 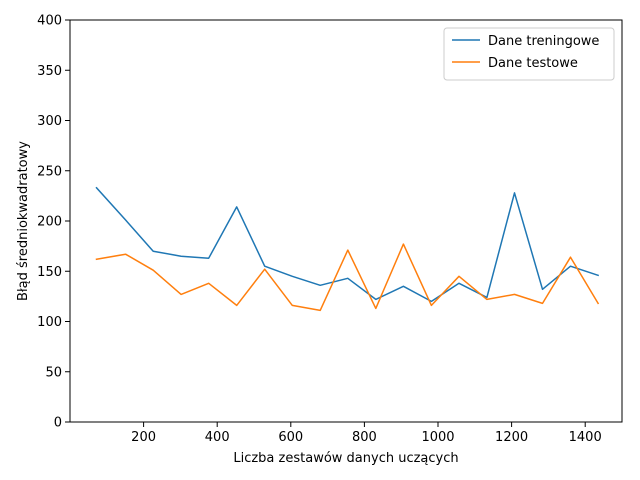 I want to click on y-axis-label: Błąd średniokwadratowy, so click(x=23, y=221).